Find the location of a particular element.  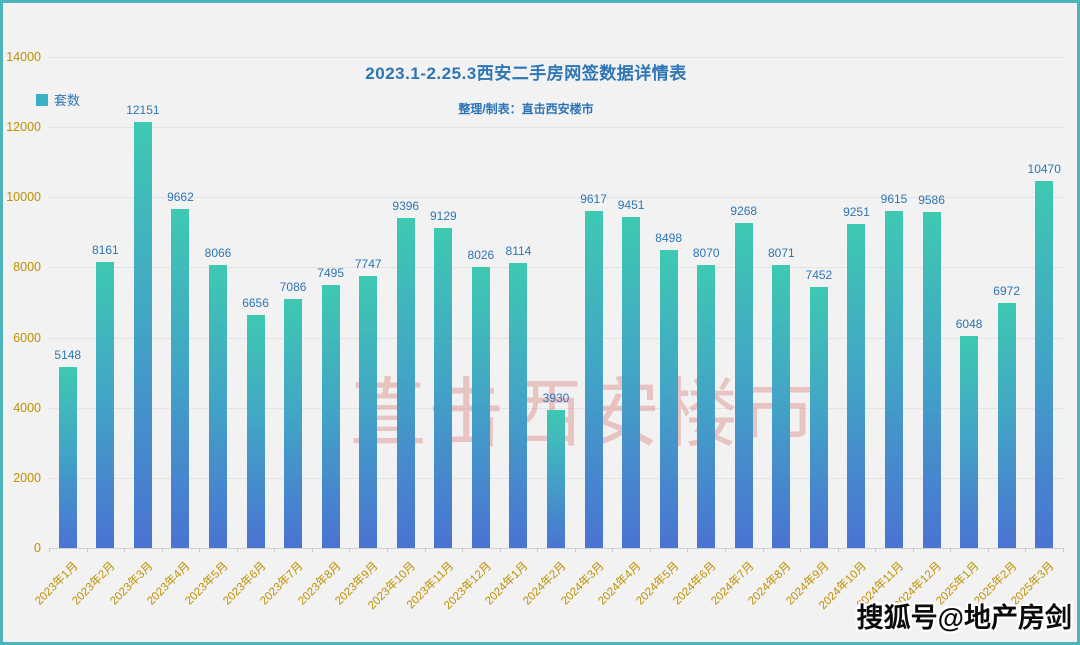

chart-subtitle: 整理/制表：直击西安楼市 is located at coordinates (526, 109).